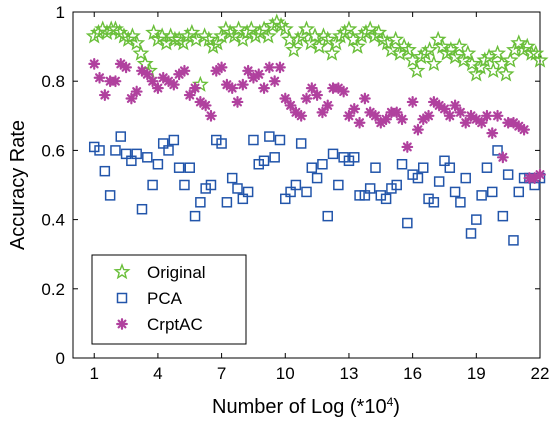 The width and height of the screenshot is (550, 427). Describe the element at coordinates (412, 373) in the screenshot. I see `x-tick-label: 16` at that location.